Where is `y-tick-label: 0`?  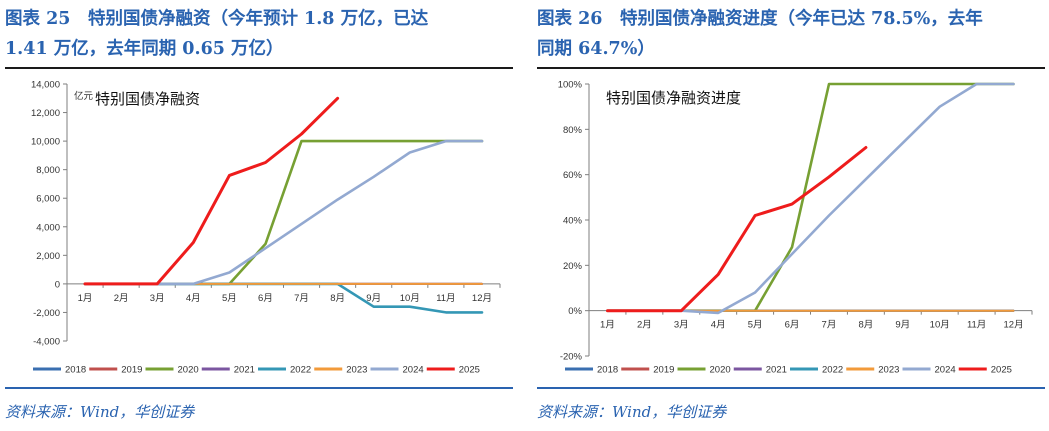
y-tick-label: 0 is located at coordinates (57, 284).